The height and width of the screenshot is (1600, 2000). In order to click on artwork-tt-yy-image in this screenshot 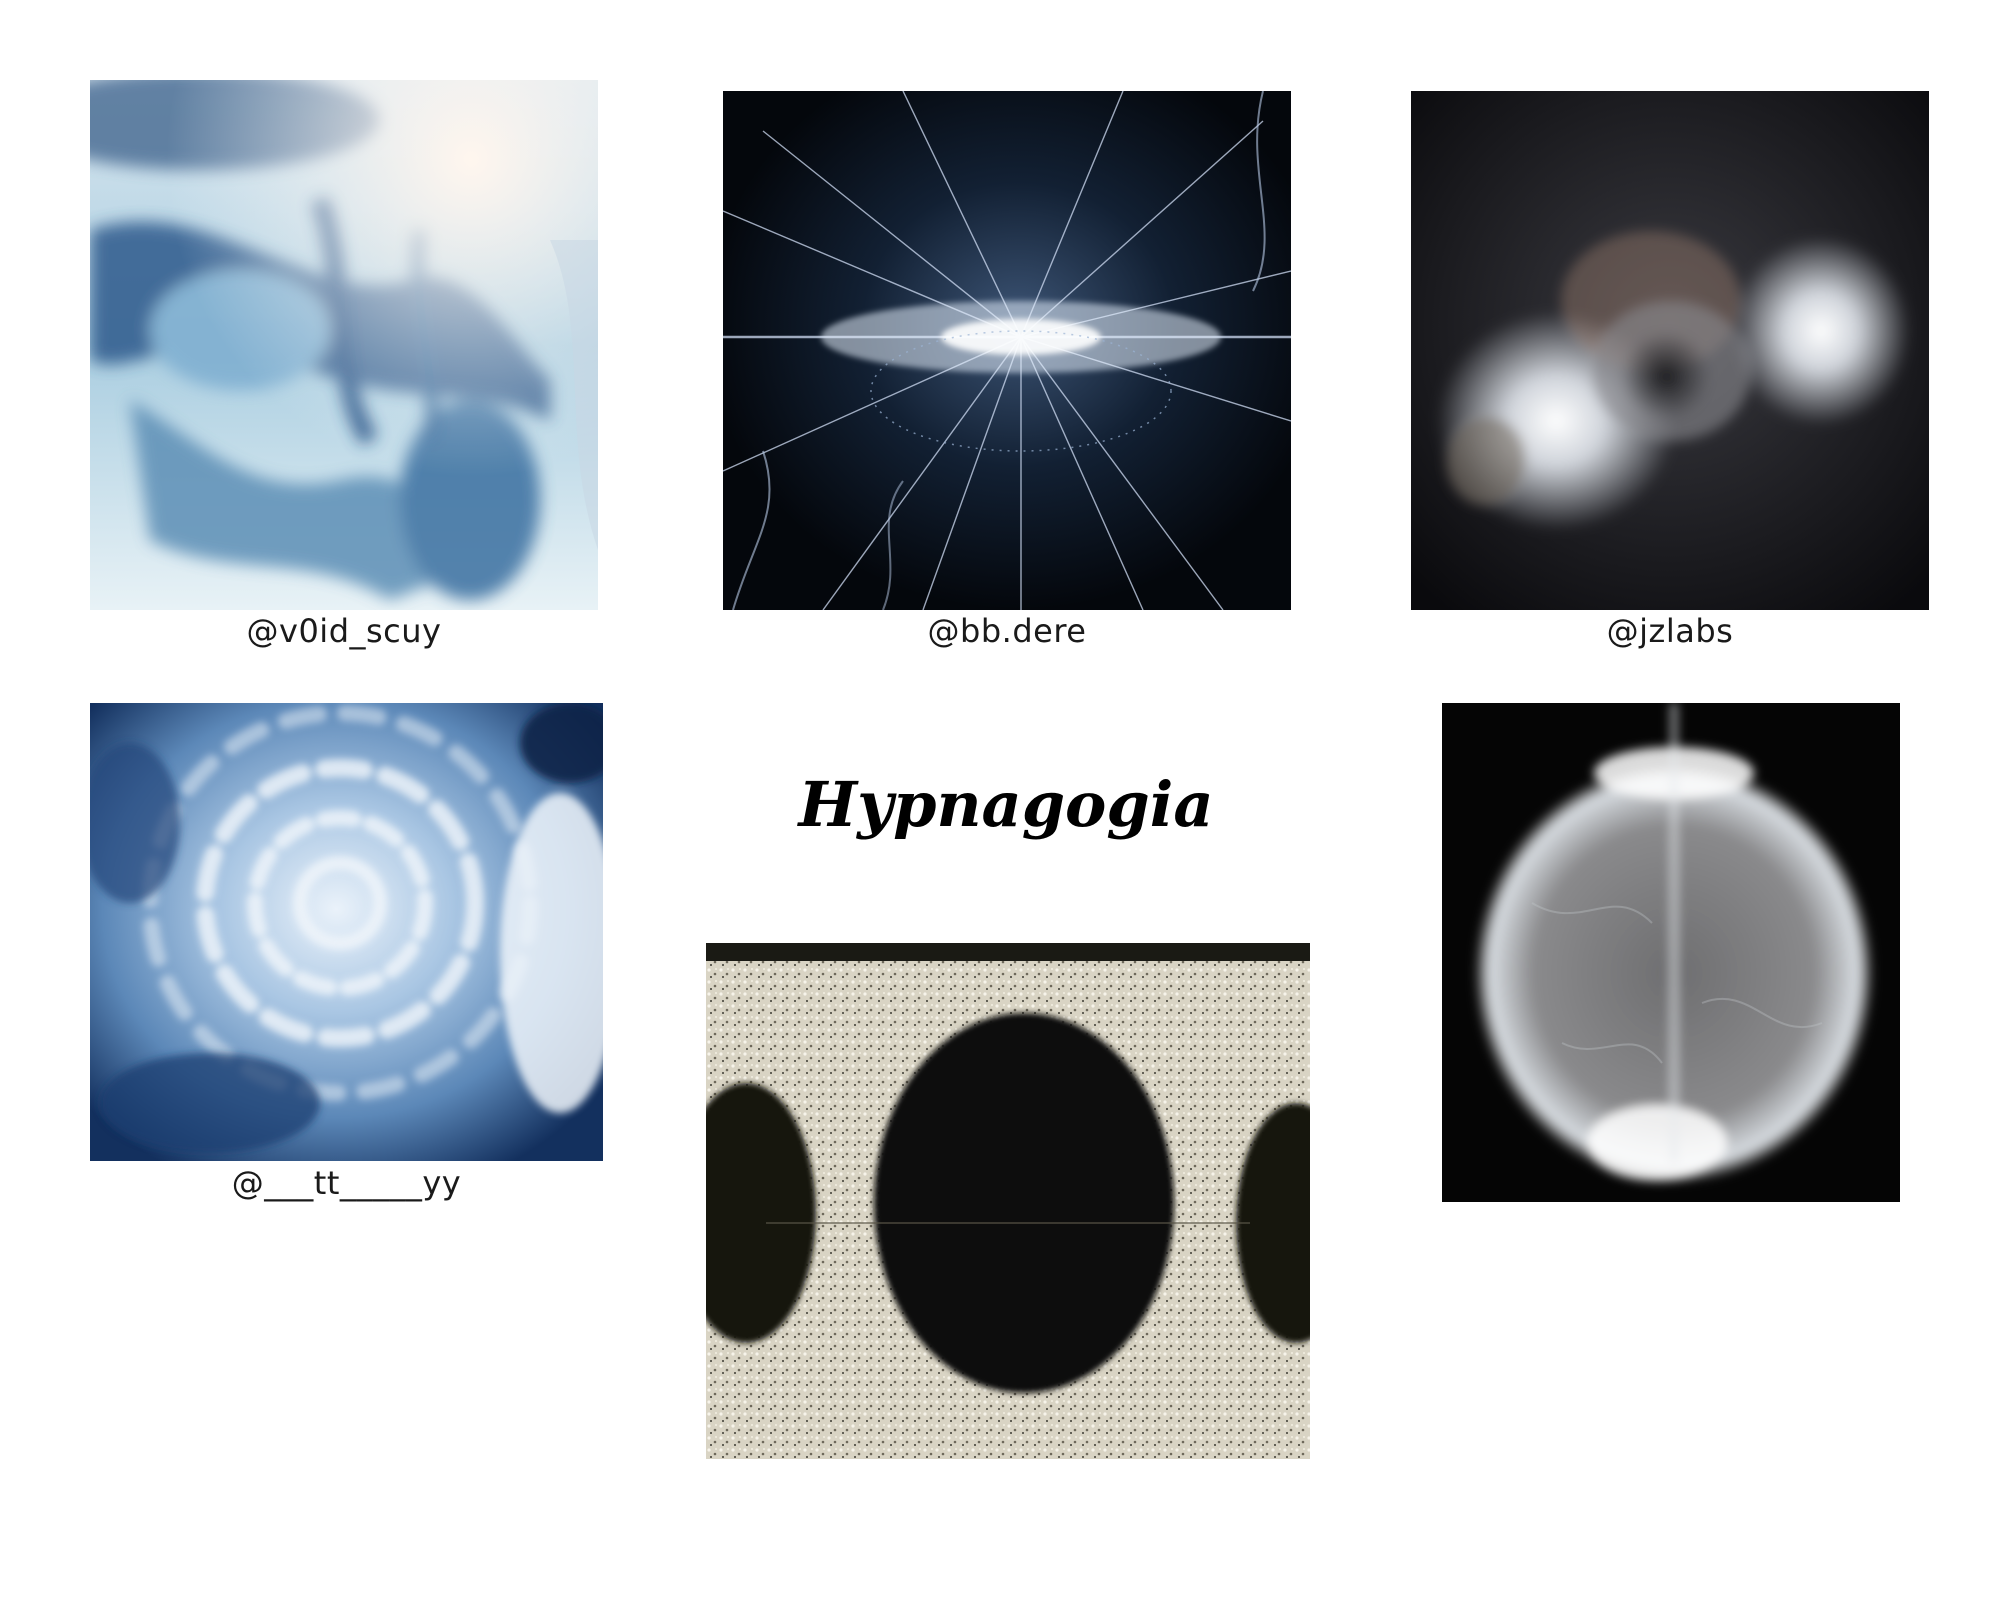, I will do `click(346, 932)`.